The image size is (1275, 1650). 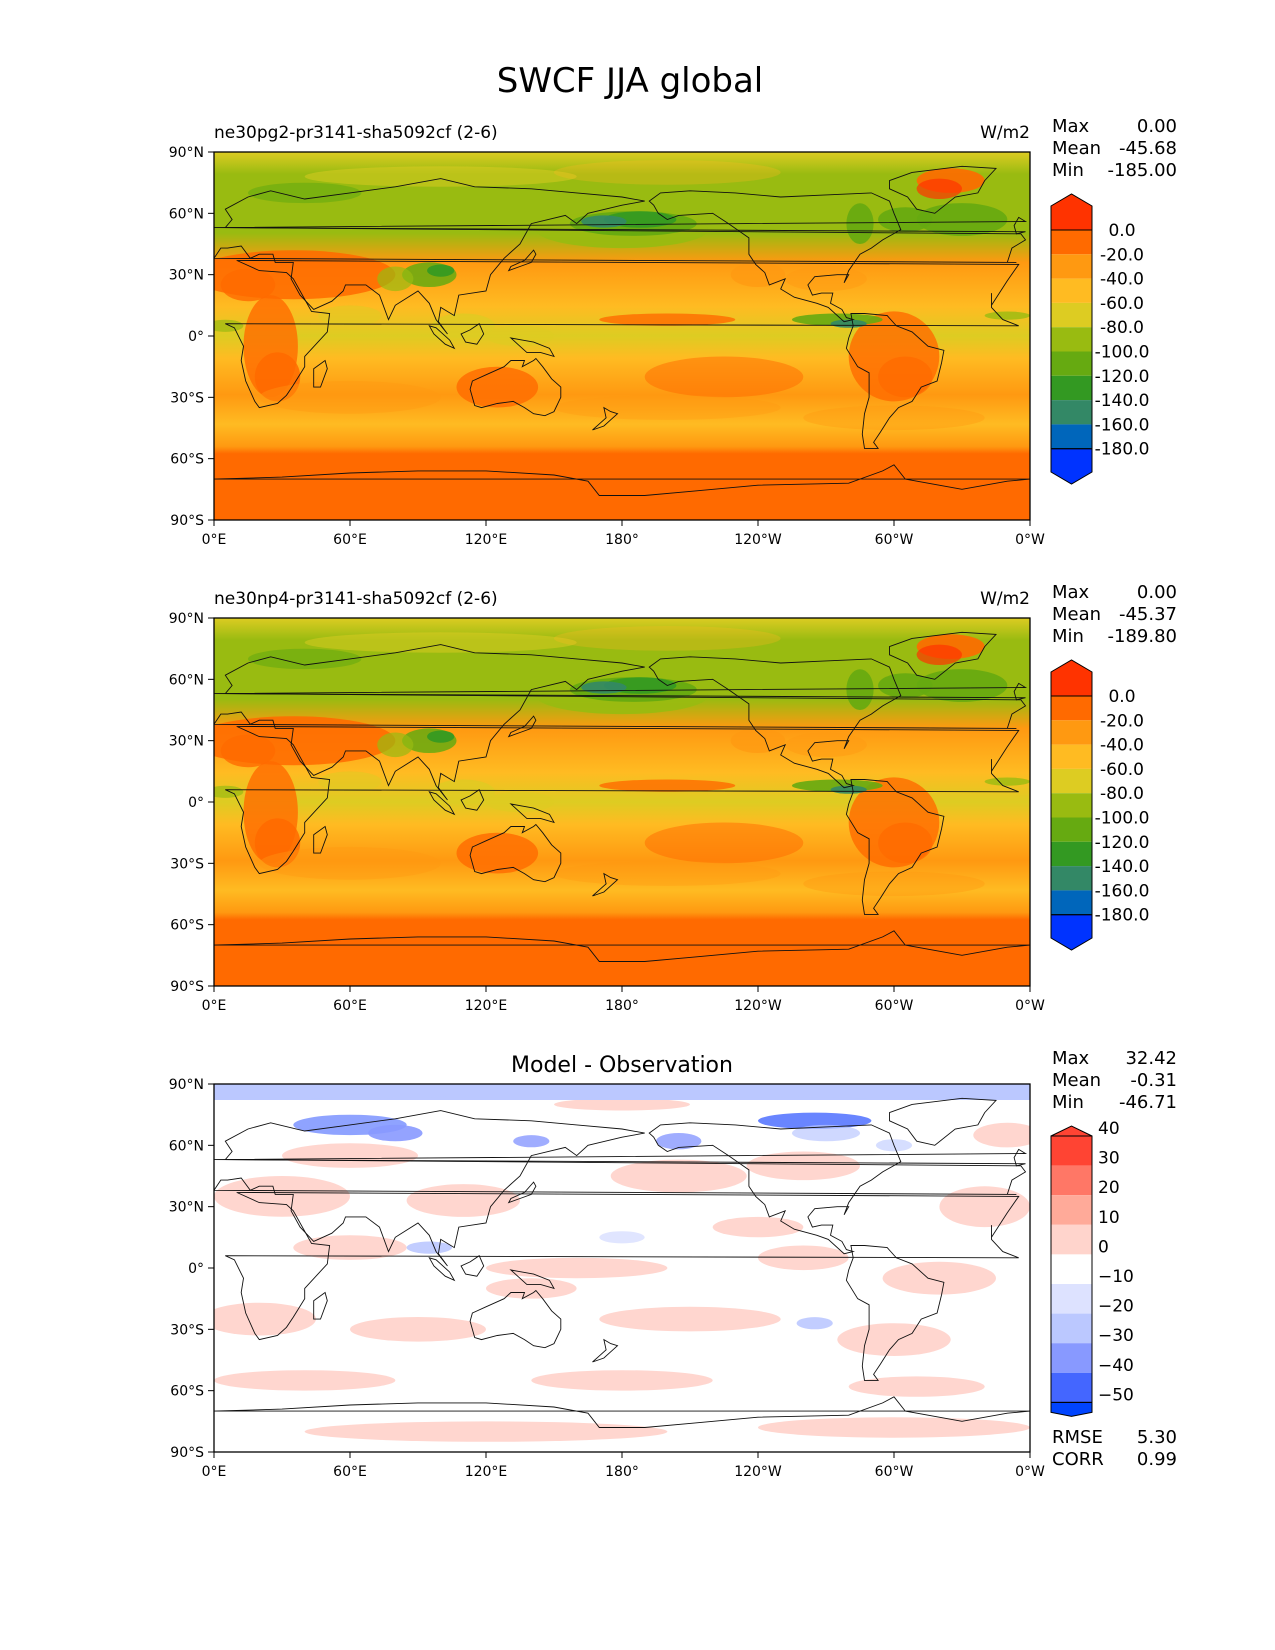 I want to click on colorbar-tick-label: -120.0, so click(x=1122, y=843).